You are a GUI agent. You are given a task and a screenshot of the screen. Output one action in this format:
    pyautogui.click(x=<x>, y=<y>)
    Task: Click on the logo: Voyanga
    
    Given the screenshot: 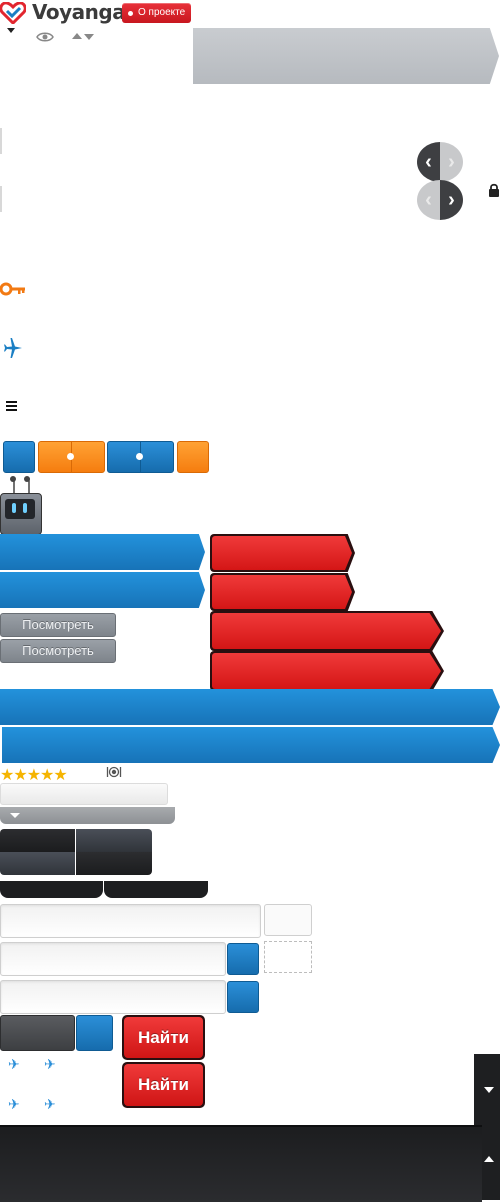 What is the action you would take?
    pyautogui.click(x=63, y=13)
    